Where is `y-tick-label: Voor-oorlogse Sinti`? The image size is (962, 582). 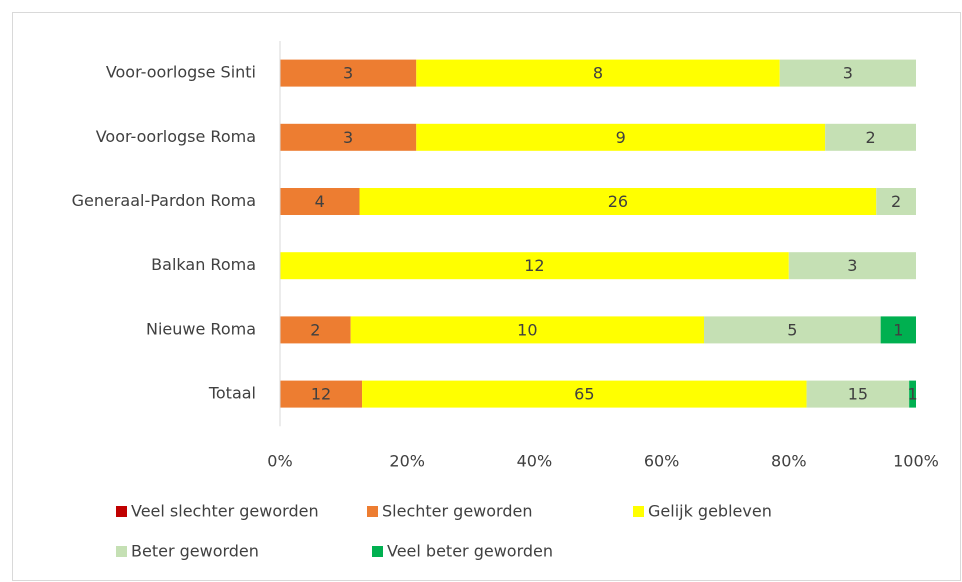
y-tick-label: Voor-oorlogse Sinti is located at coordinates (181, 72).